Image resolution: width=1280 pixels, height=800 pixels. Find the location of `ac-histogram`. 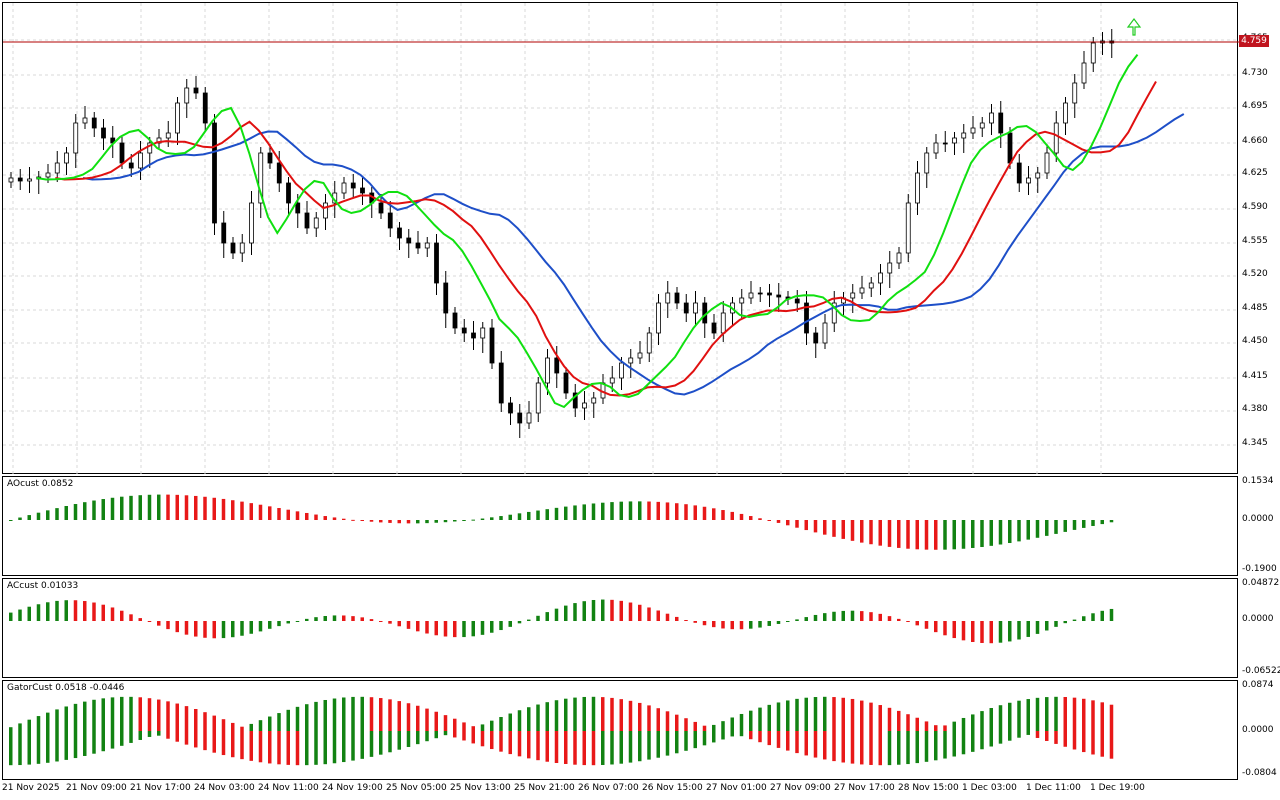

ac-histogram is located at coordinates (561, 621).